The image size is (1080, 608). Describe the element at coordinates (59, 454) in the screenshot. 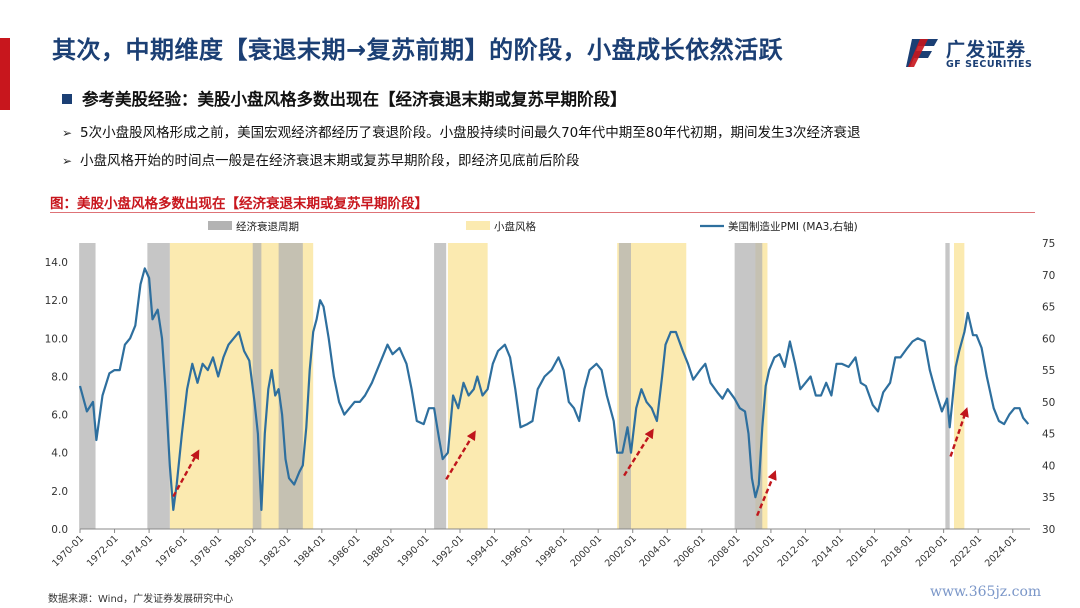

I see `left-tick-label: 4.0` at that location.